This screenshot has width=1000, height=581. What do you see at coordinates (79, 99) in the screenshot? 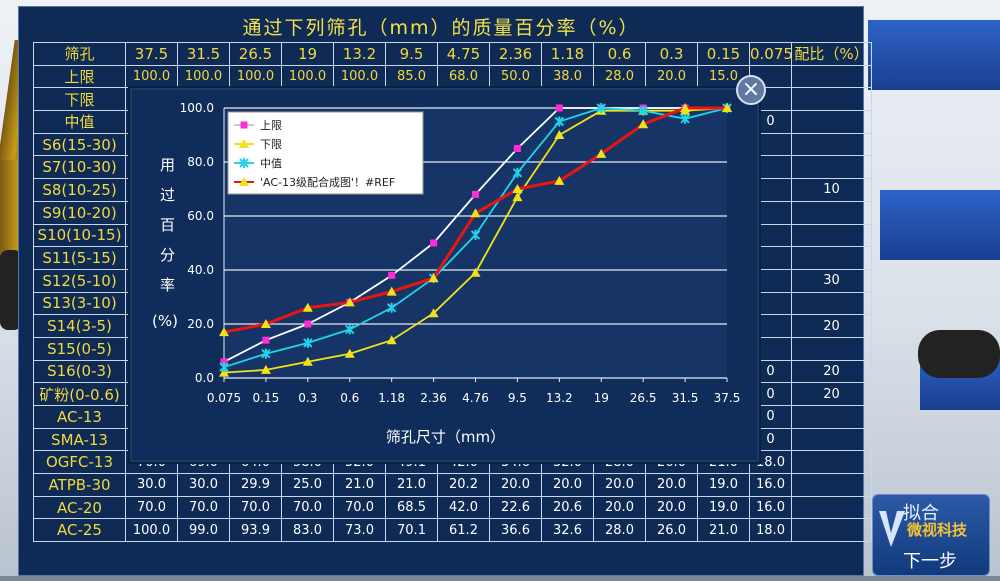
I see `row-label: 下限` at bounding box center [79, 99].